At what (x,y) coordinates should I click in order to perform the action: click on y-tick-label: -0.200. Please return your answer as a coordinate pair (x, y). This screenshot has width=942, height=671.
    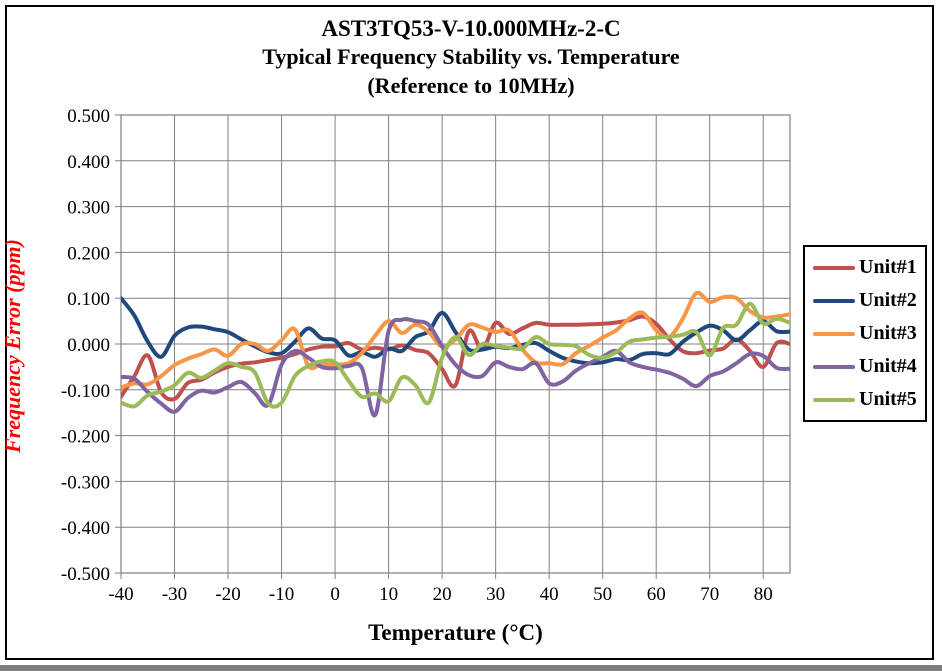
    Looking at the image, I should click on (85, 437).